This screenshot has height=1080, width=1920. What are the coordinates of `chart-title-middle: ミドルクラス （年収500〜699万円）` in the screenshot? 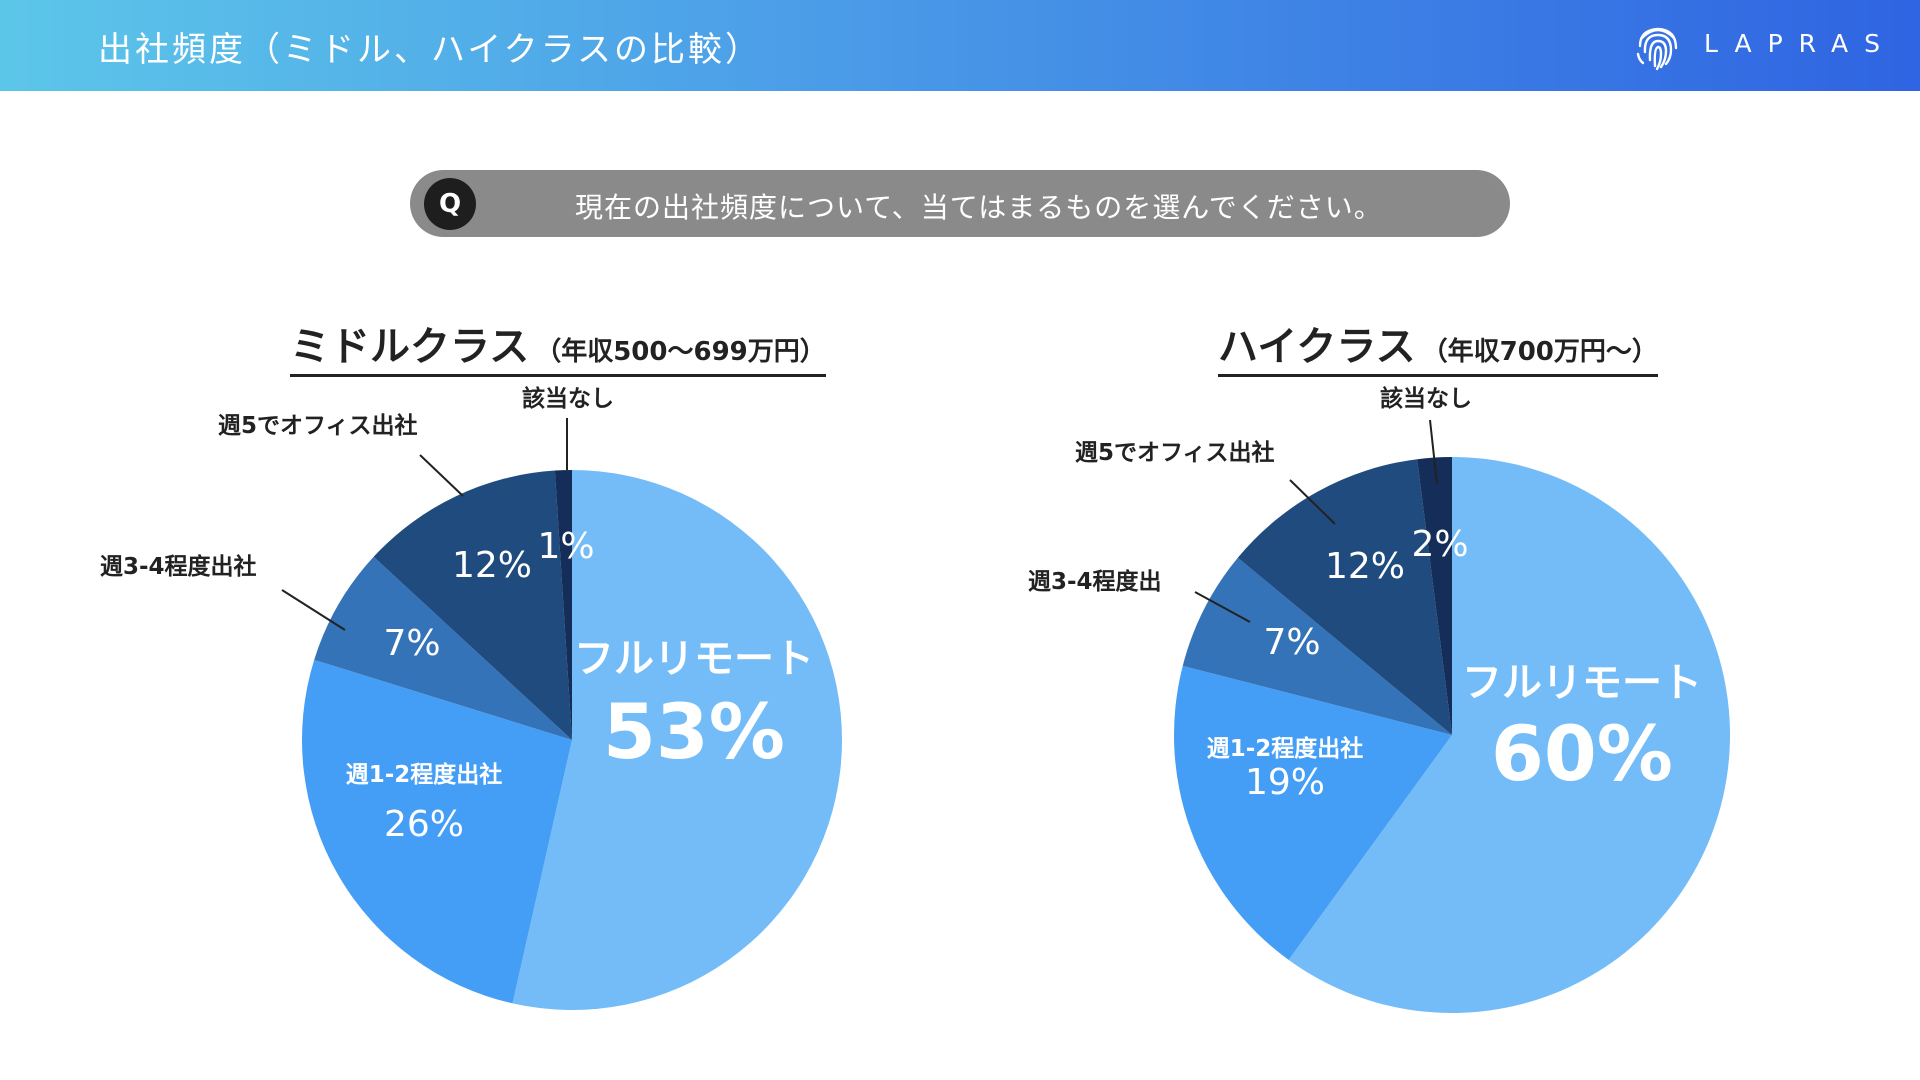 It's located at (558, 345).